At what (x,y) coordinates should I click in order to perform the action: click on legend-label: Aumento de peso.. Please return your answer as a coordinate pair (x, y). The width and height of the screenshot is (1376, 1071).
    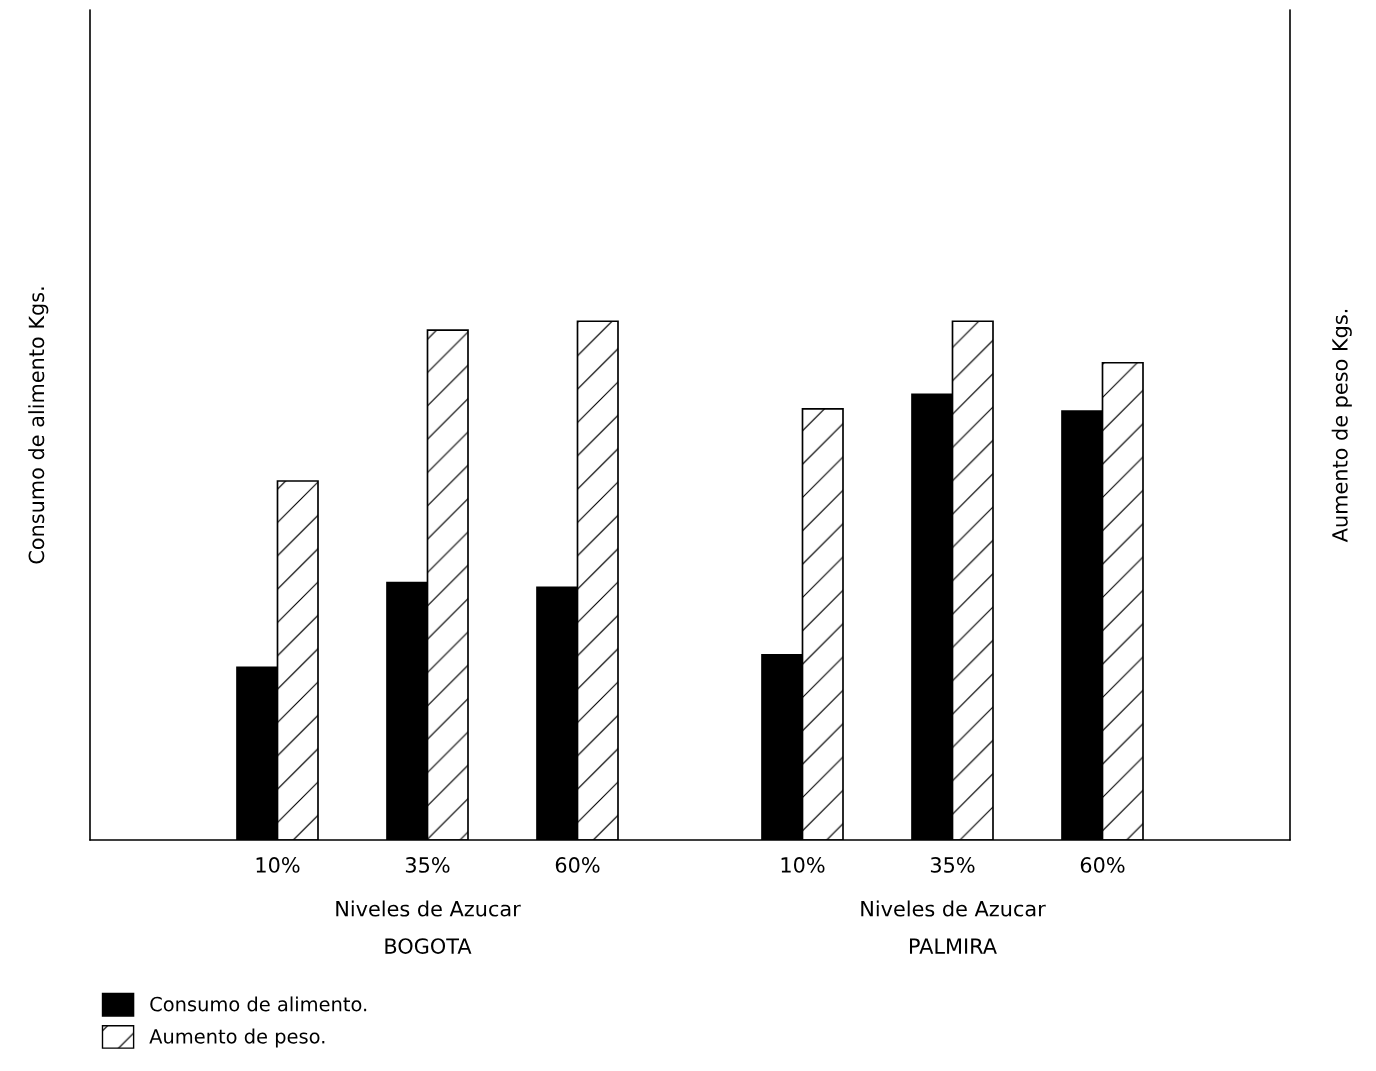
    Looking at the image, I should click on (237, 1038).